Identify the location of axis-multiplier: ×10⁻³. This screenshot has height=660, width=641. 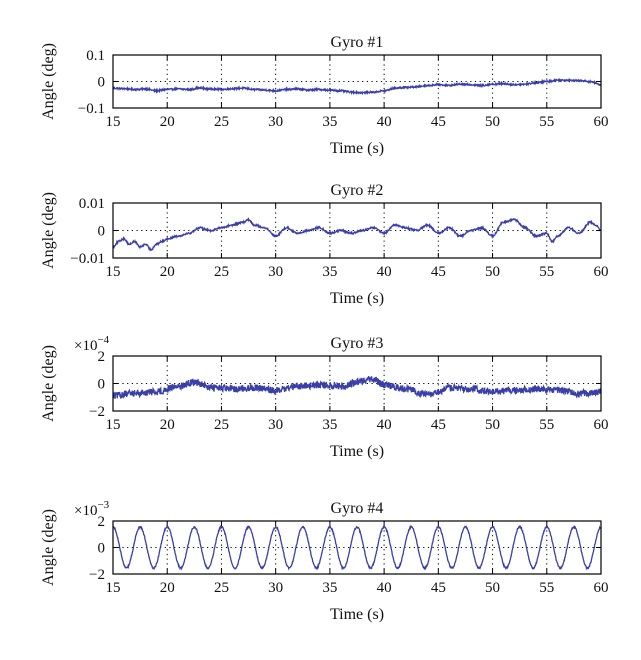
(92, 509).